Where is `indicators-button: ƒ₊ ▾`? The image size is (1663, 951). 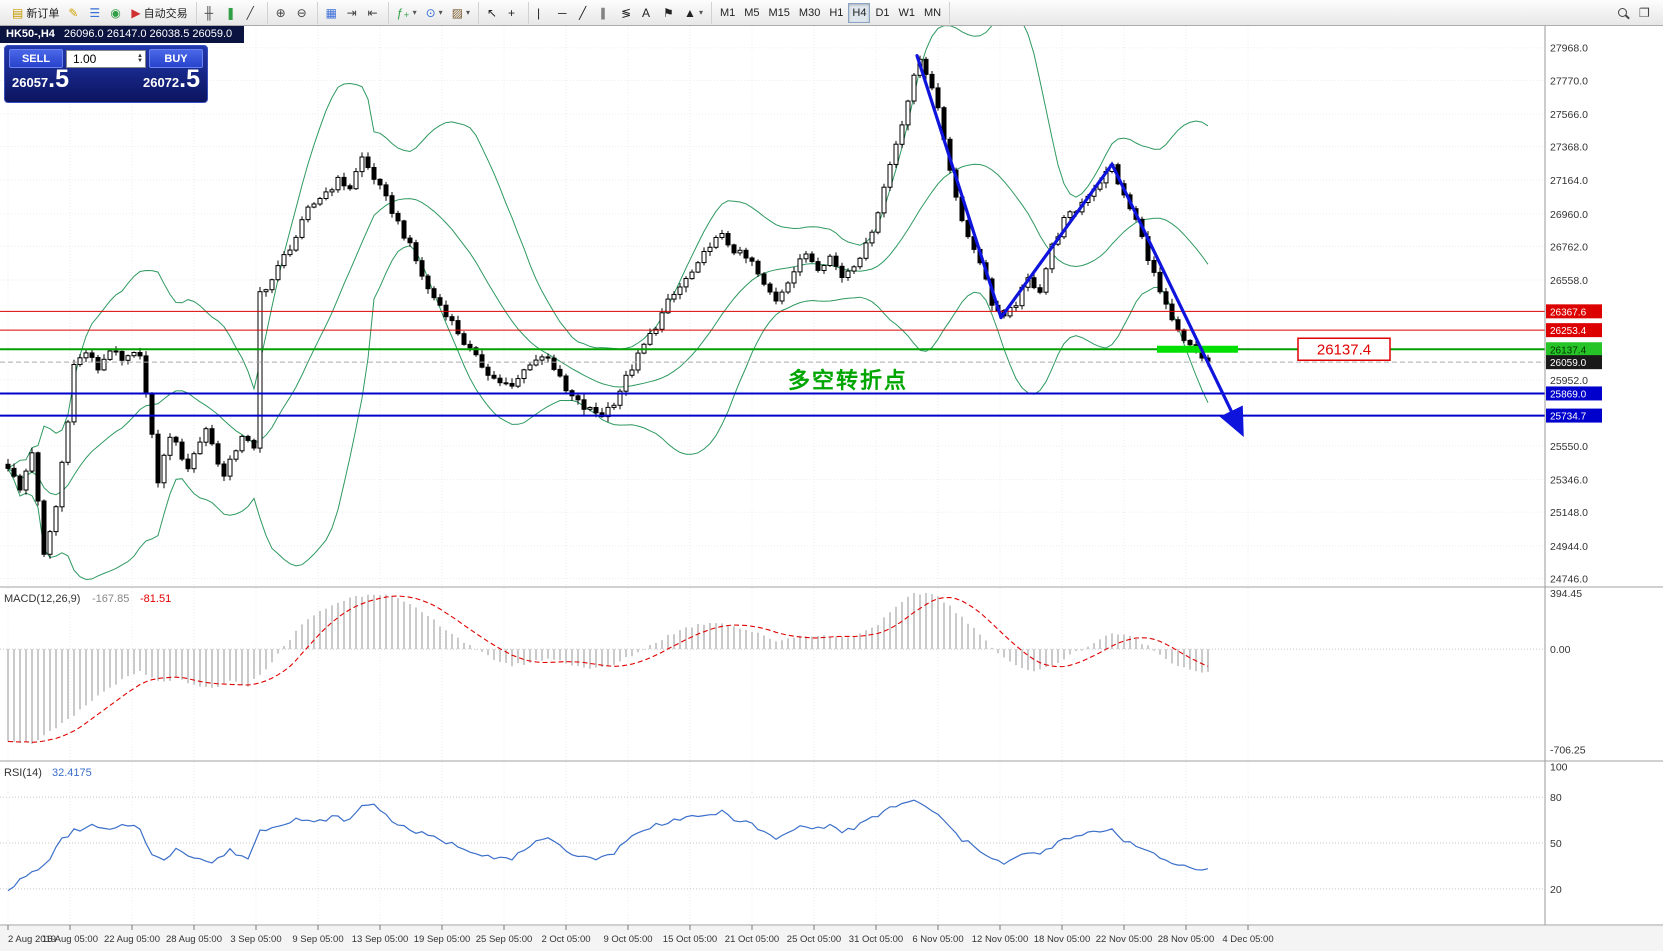 indicators-button: ƒ₊ ▾ is located at coordinates (407, 13).